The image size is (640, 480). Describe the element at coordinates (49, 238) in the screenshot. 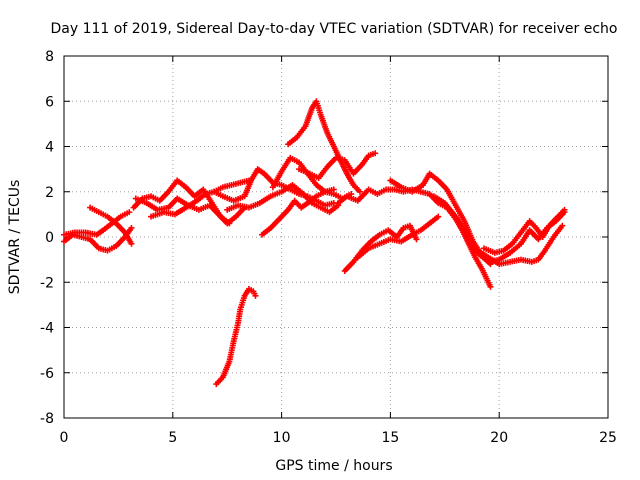

I see `y-tick-label: 0` at that location.